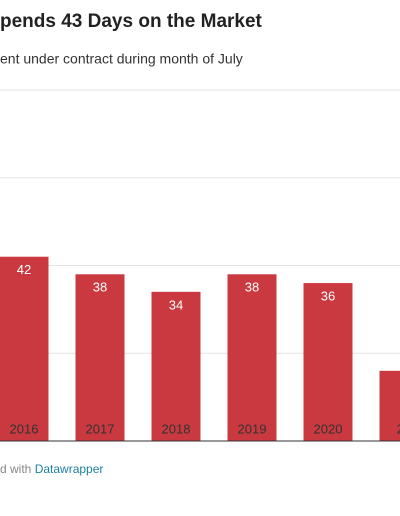 This screenshot has height=516, width=400. I want to click on chart-subtitle: ent under contract during month of July, so click(121, 59).